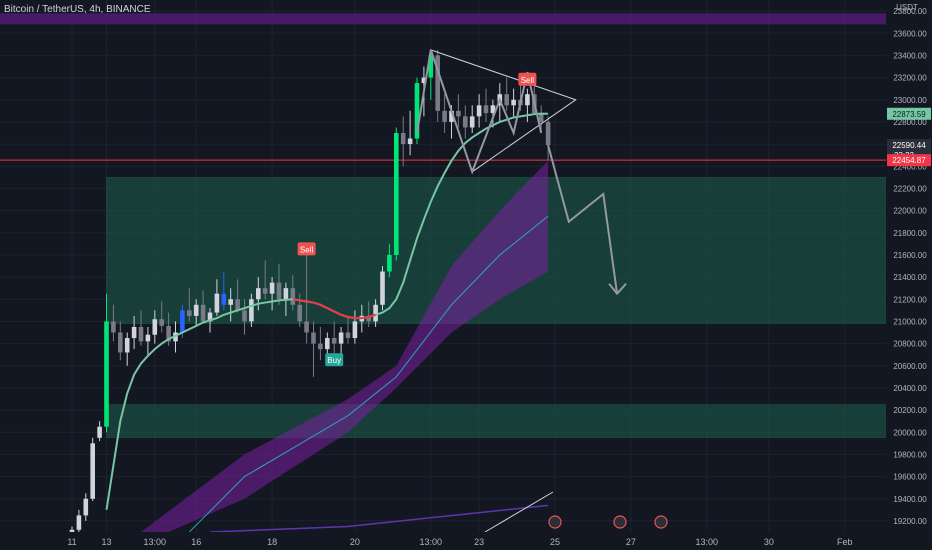  What do you see at coordinates (910, 188) in the screenshot?
I see `price-tick-label: 22200.00` at bounding box center [910, 188].